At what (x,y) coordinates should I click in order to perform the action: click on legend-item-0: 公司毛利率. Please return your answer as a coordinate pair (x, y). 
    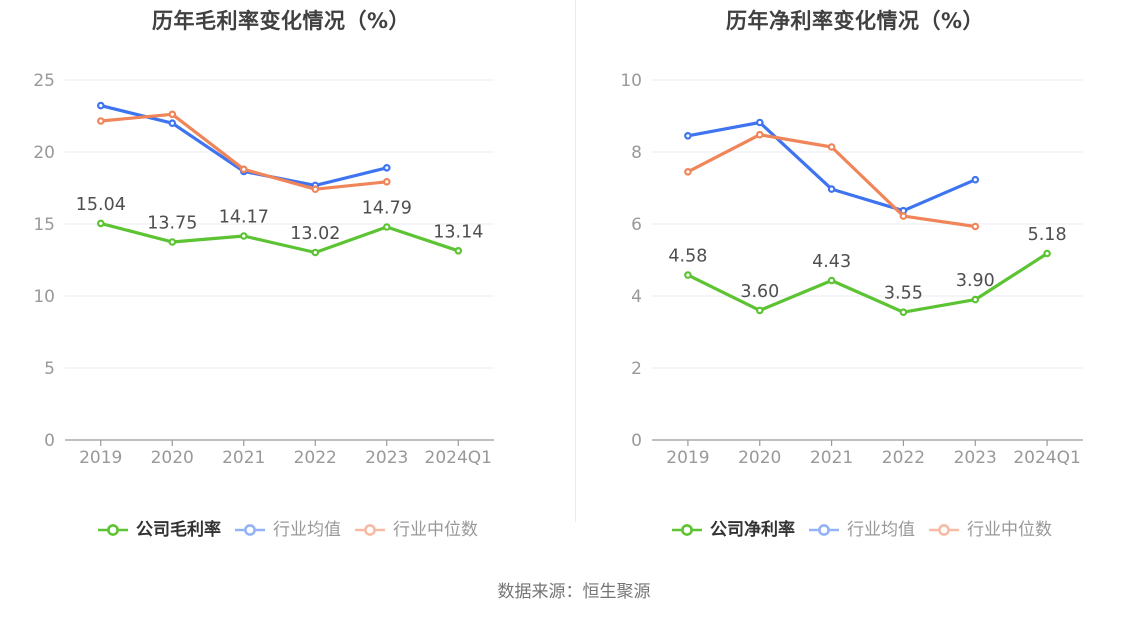
    Looking at the image, I should click on (158, 530).